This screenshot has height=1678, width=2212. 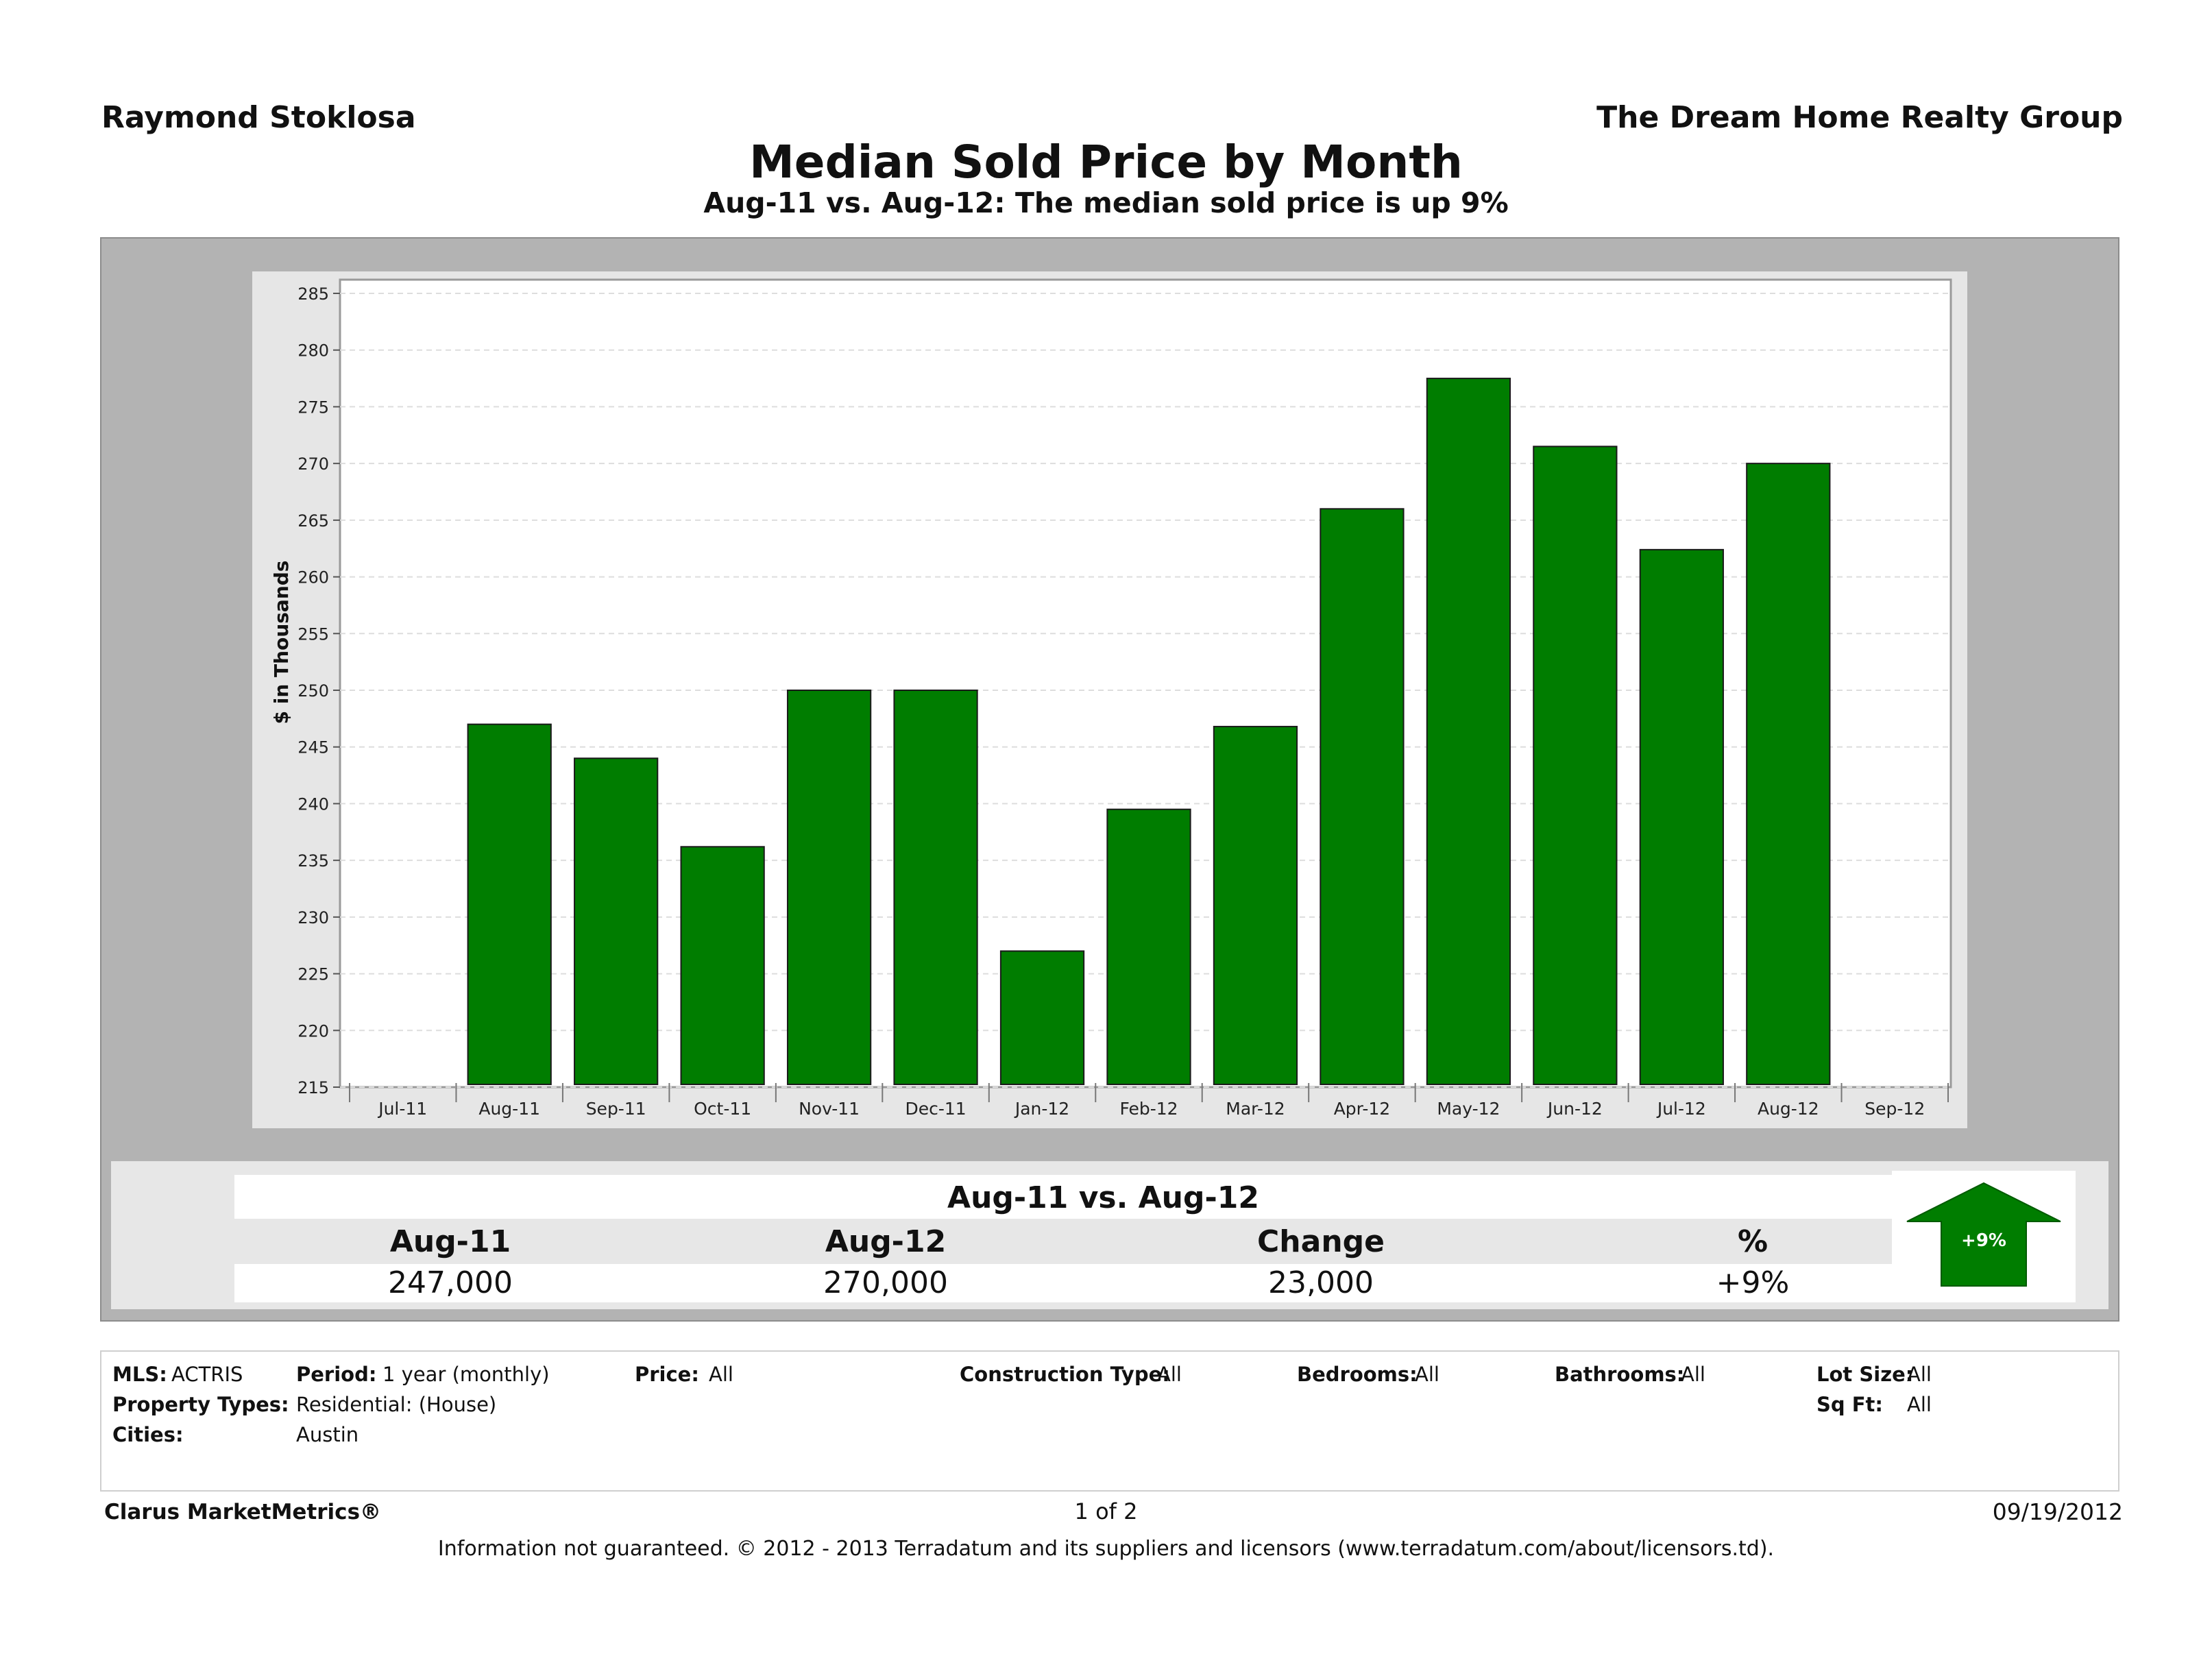 What do you see at coordinates (1574, 1109) in the screenshot?
I see `x-tick-label: Jun-12` at bounding box center [1574, 1109].